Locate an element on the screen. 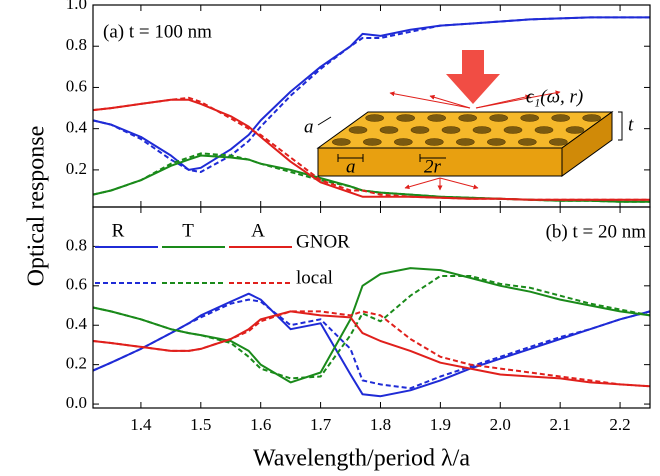  y-axis-label: Optical response is located at coordinates (37, 206).